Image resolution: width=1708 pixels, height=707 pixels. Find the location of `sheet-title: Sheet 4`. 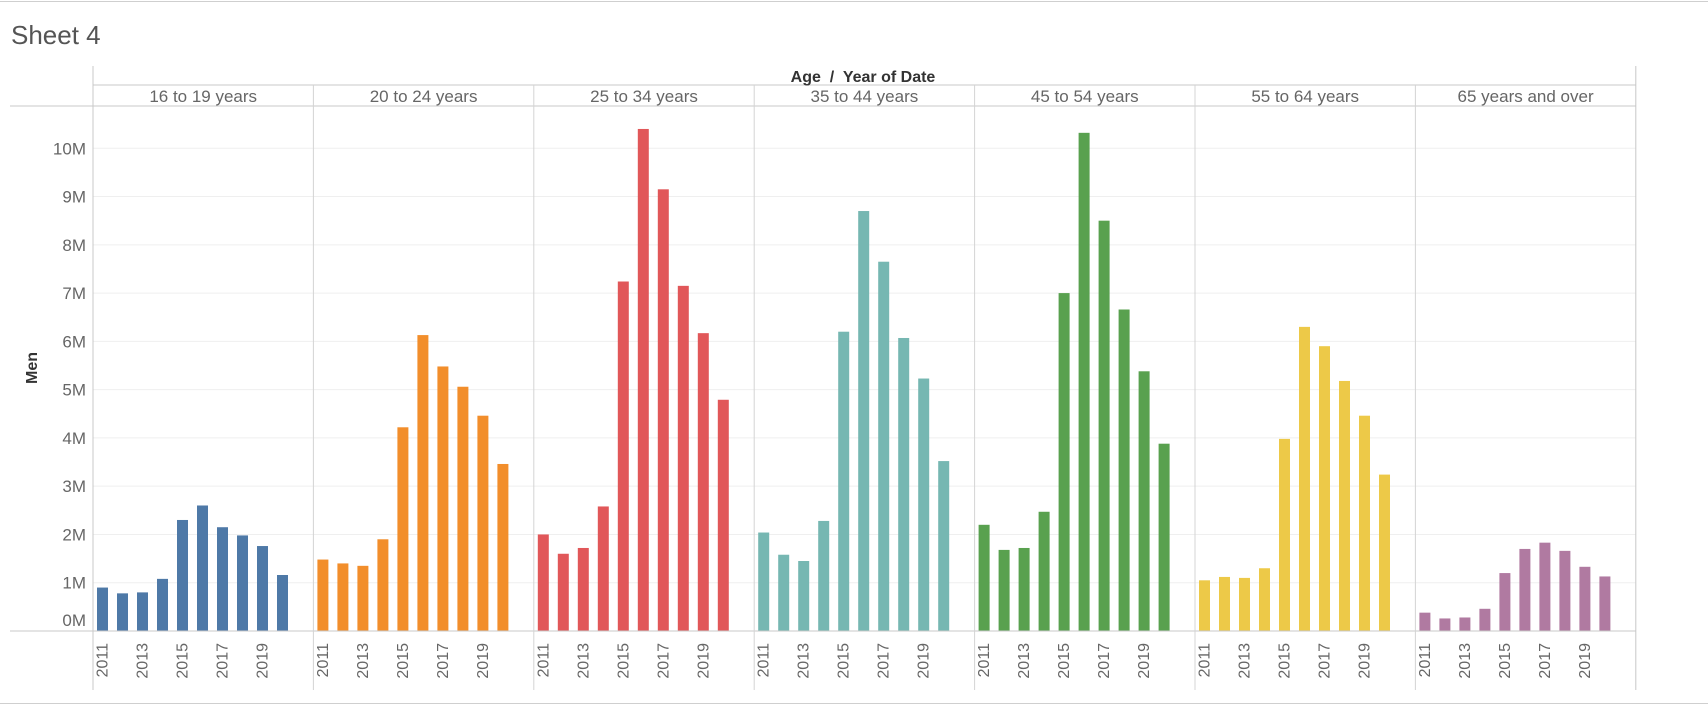

sheet-title: Sheet 4 is located at coordinates (56, 35).